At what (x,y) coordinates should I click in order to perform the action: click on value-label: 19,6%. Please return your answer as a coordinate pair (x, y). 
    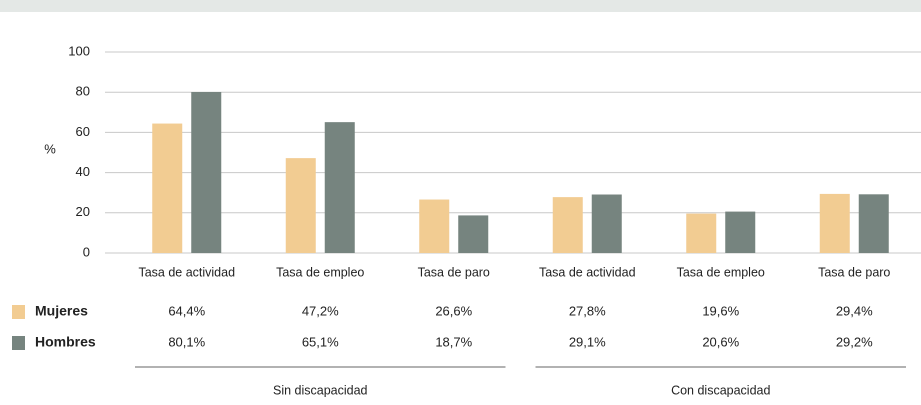
    Looking at the image, I should click on (720, 310).